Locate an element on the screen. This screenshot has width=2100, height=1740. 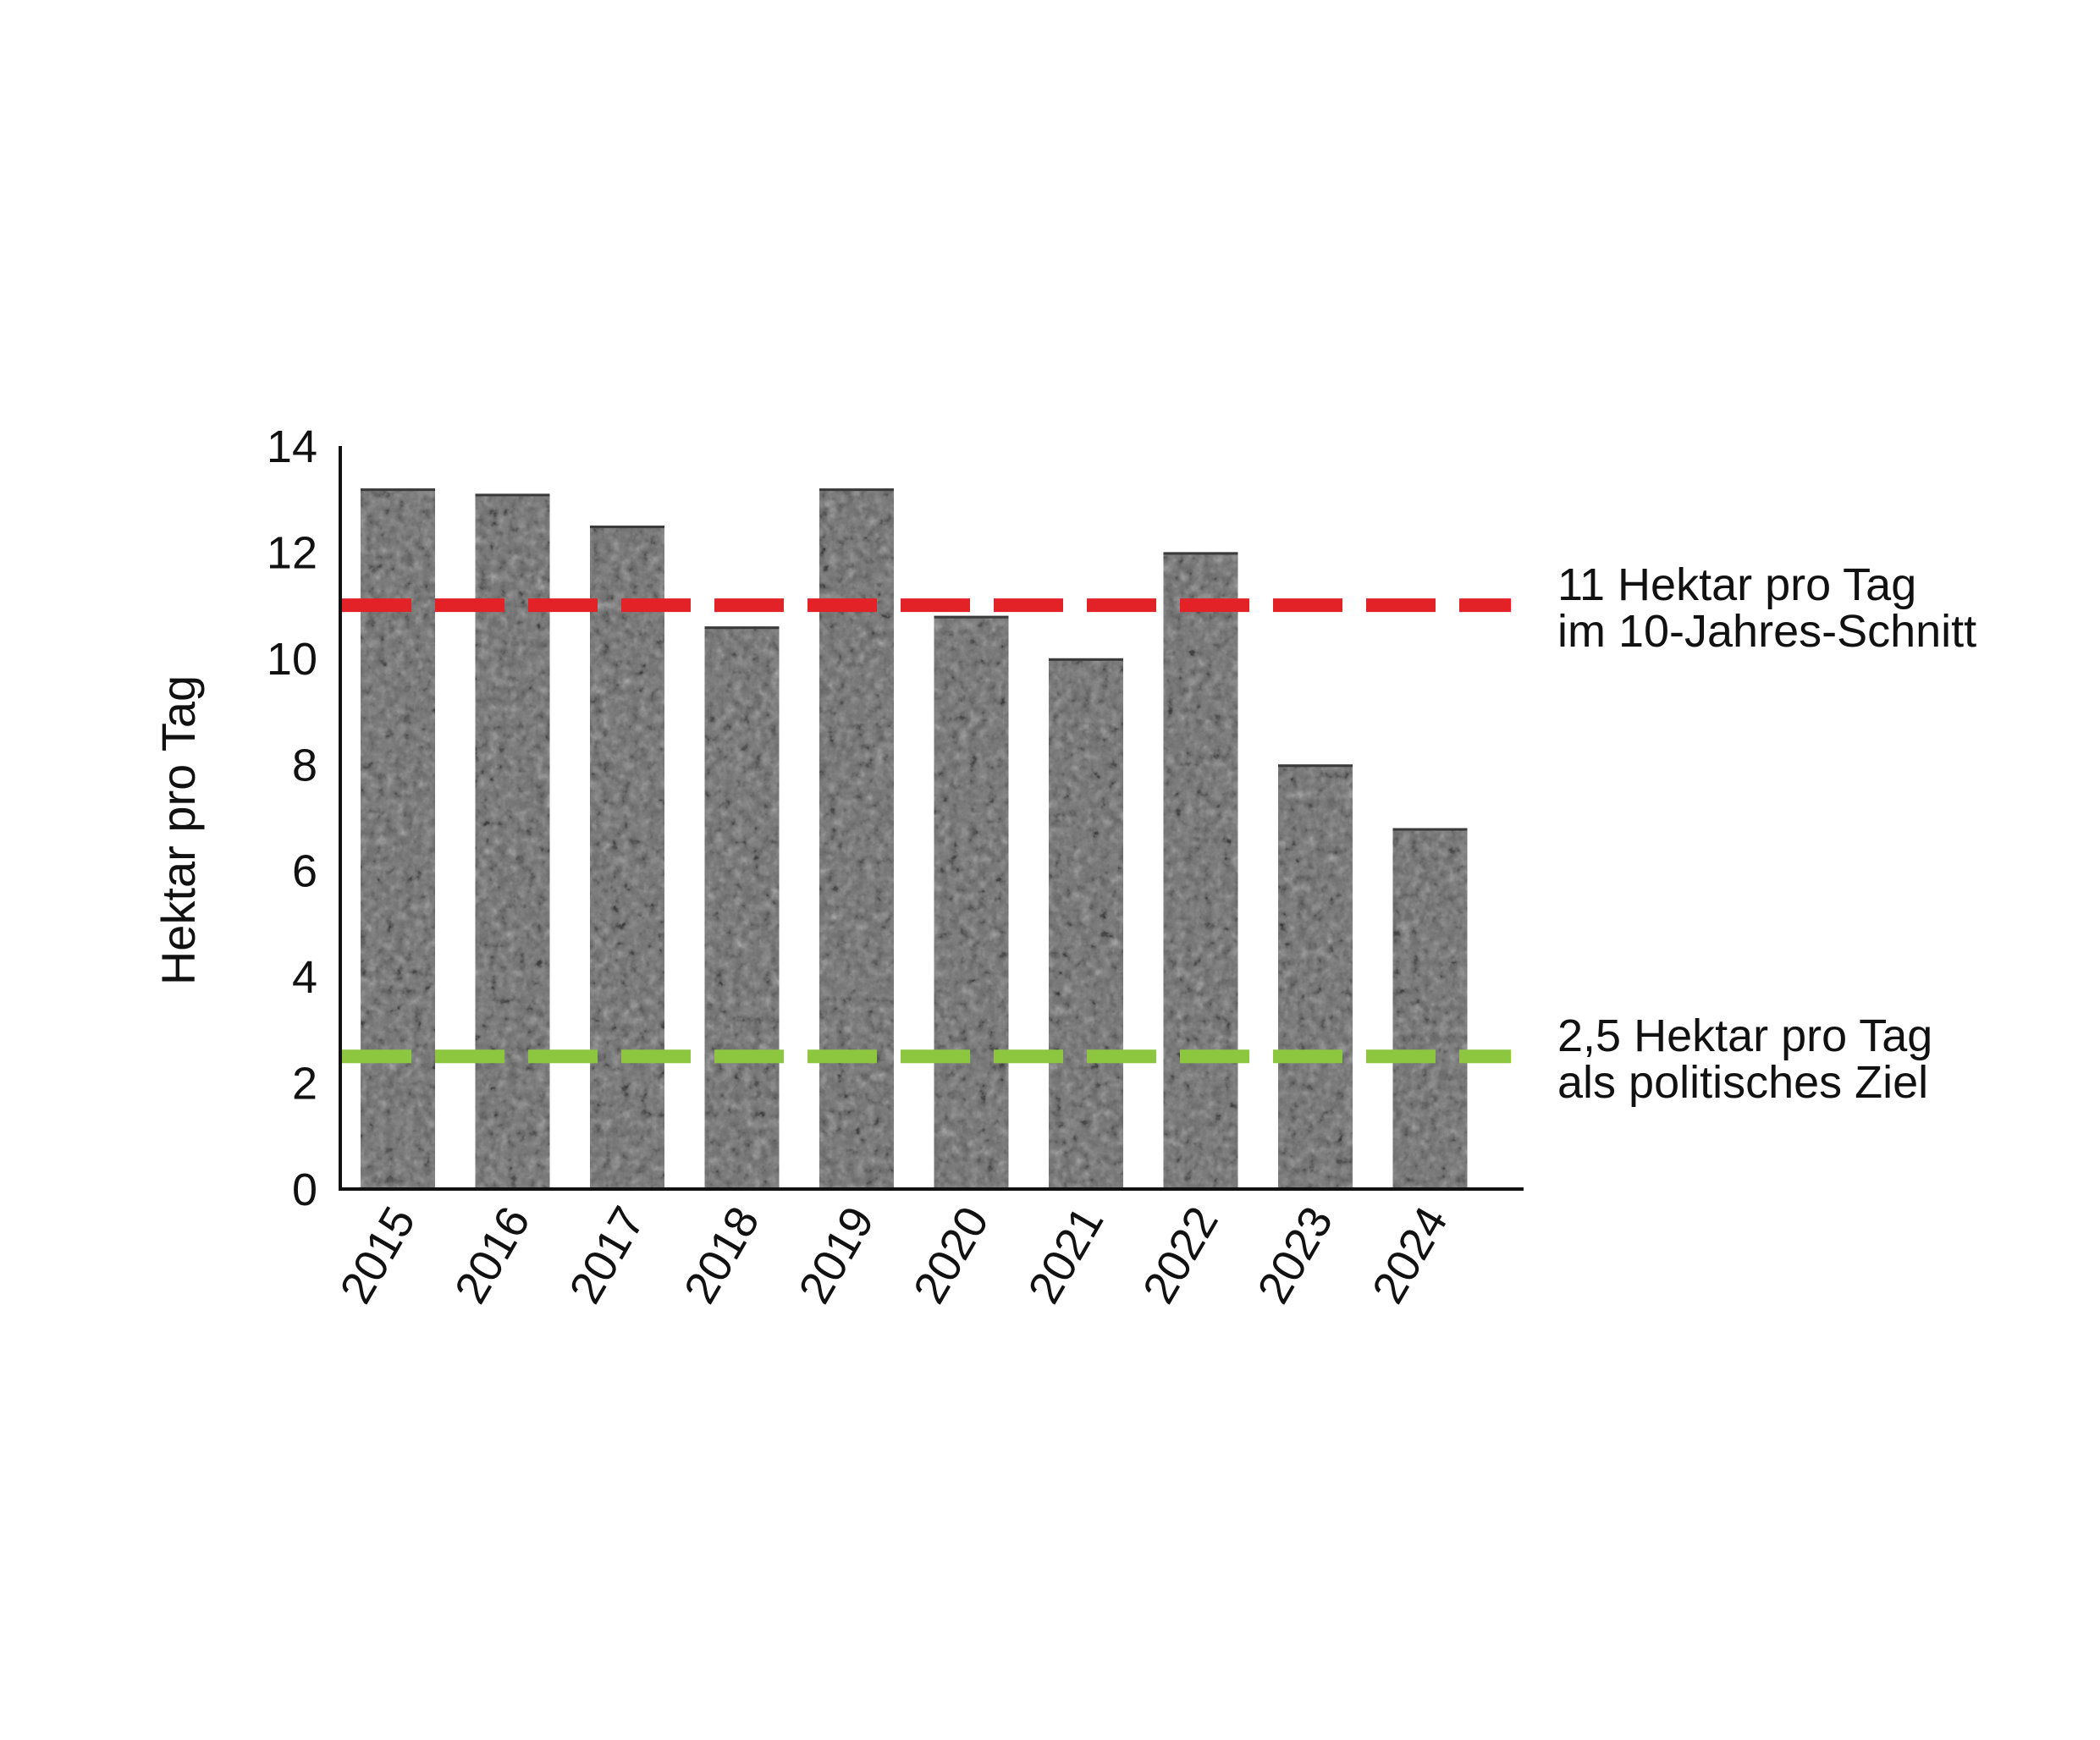
x-tick-label: 2016 is located at coordinates (493, 1255).